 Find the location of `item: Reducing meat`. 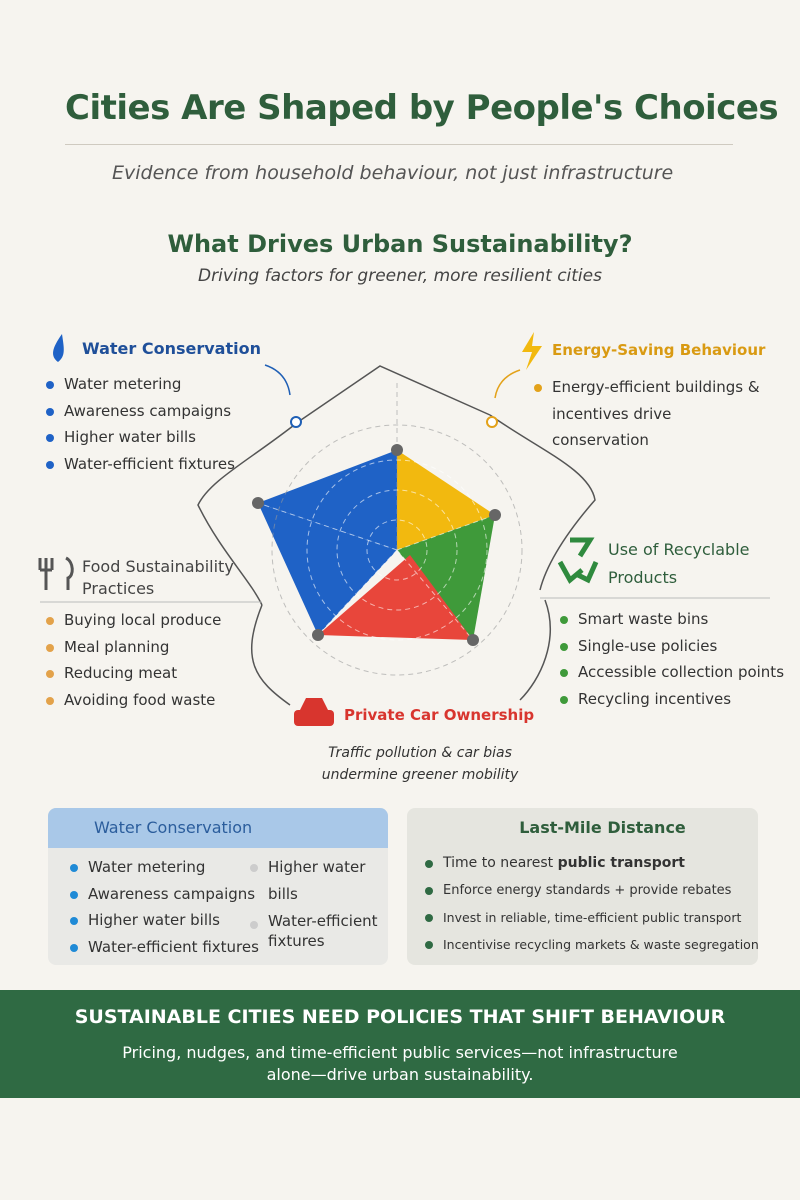

item: Reducing meat is located at coordinates (133, 673).